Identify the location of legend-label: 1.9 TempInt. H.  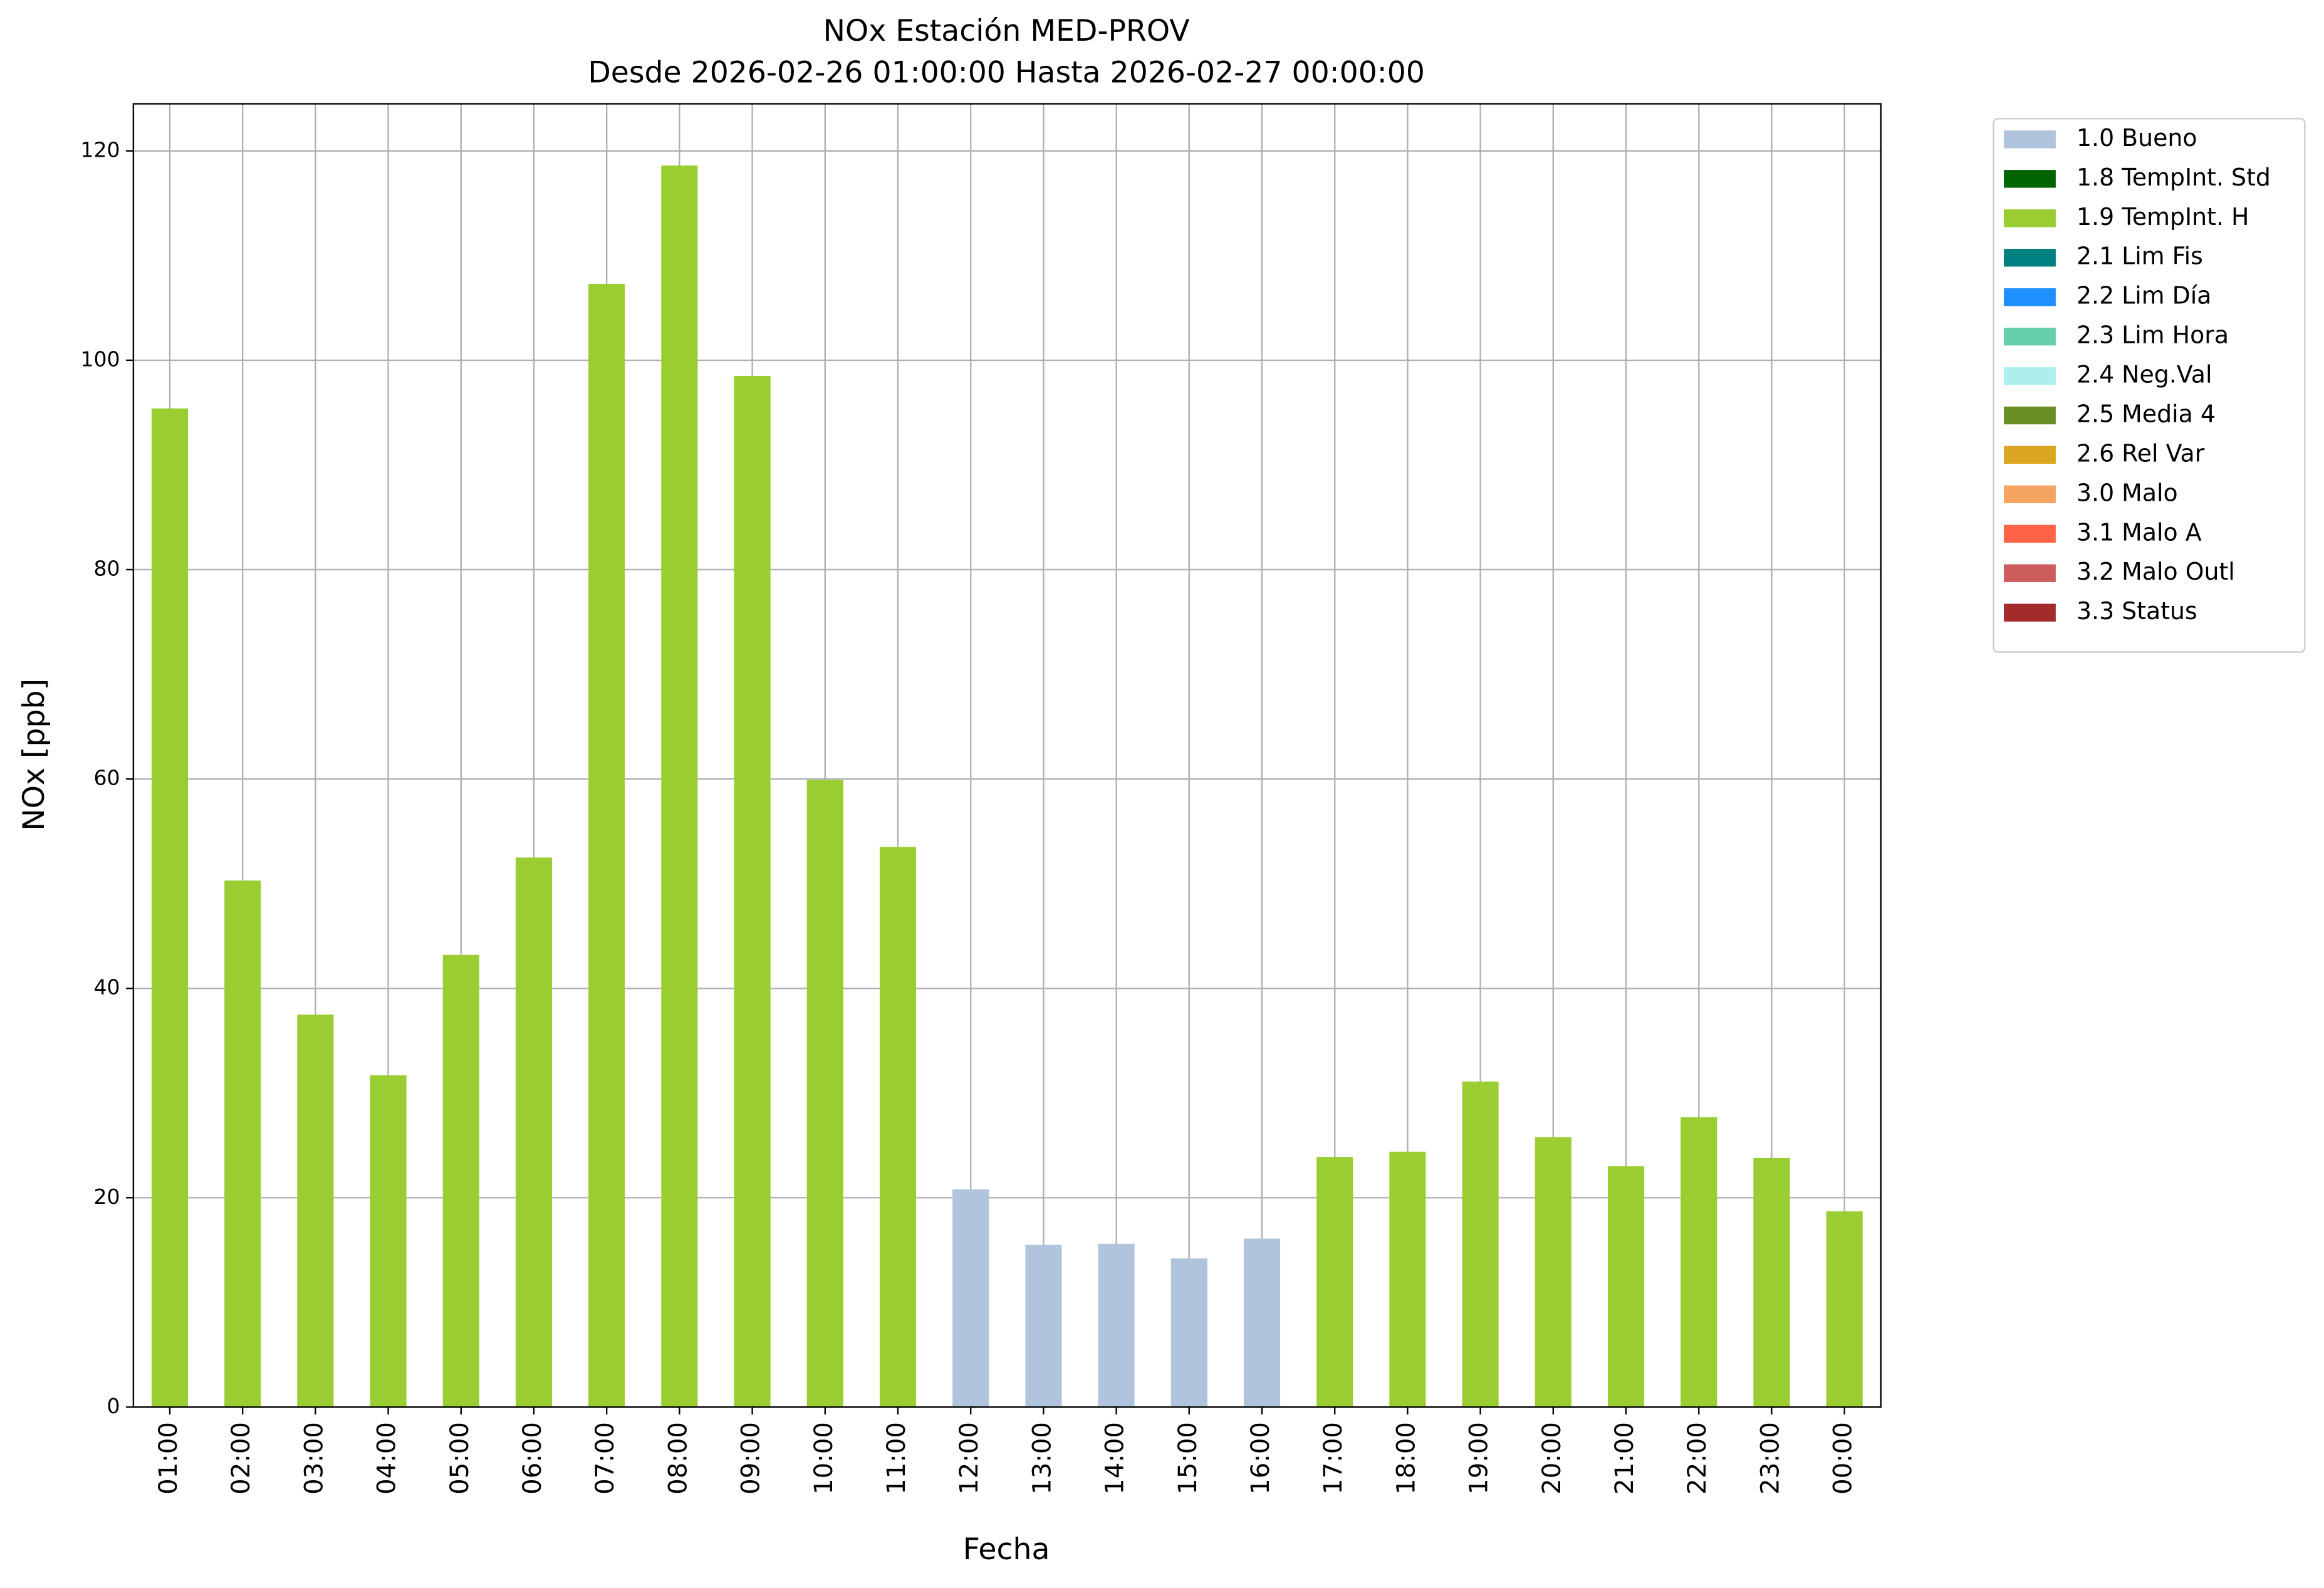
(2162, 217).